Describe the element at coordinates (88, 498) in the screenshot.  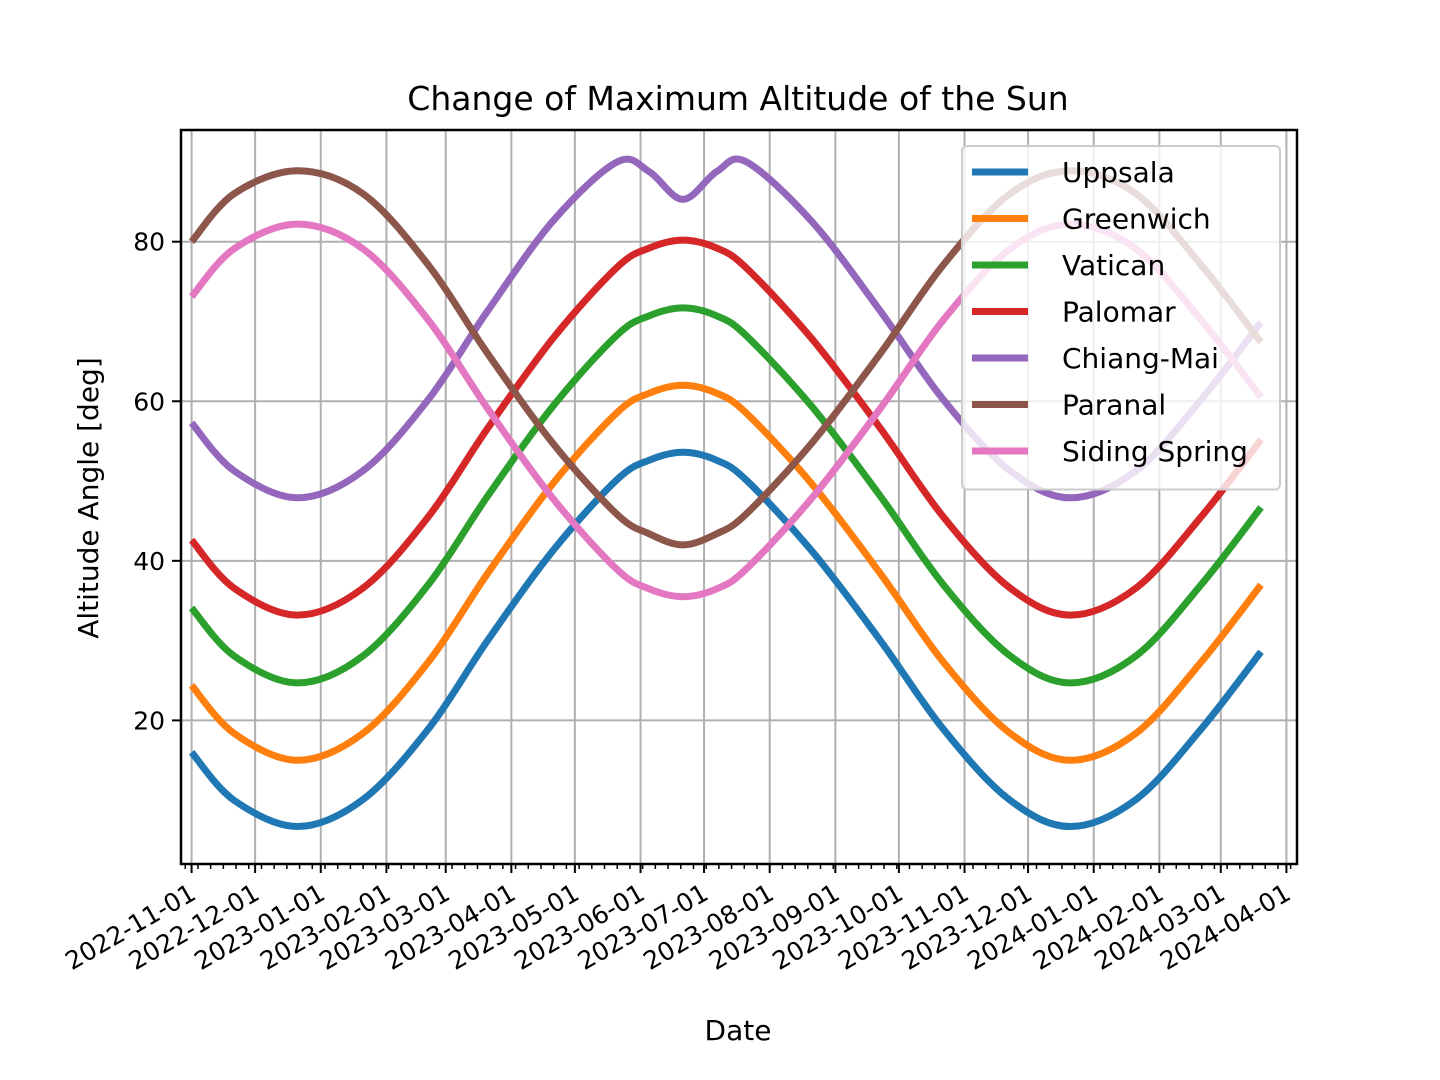
I see `y-axis-label: Altitude Angle [deg]` at that location.